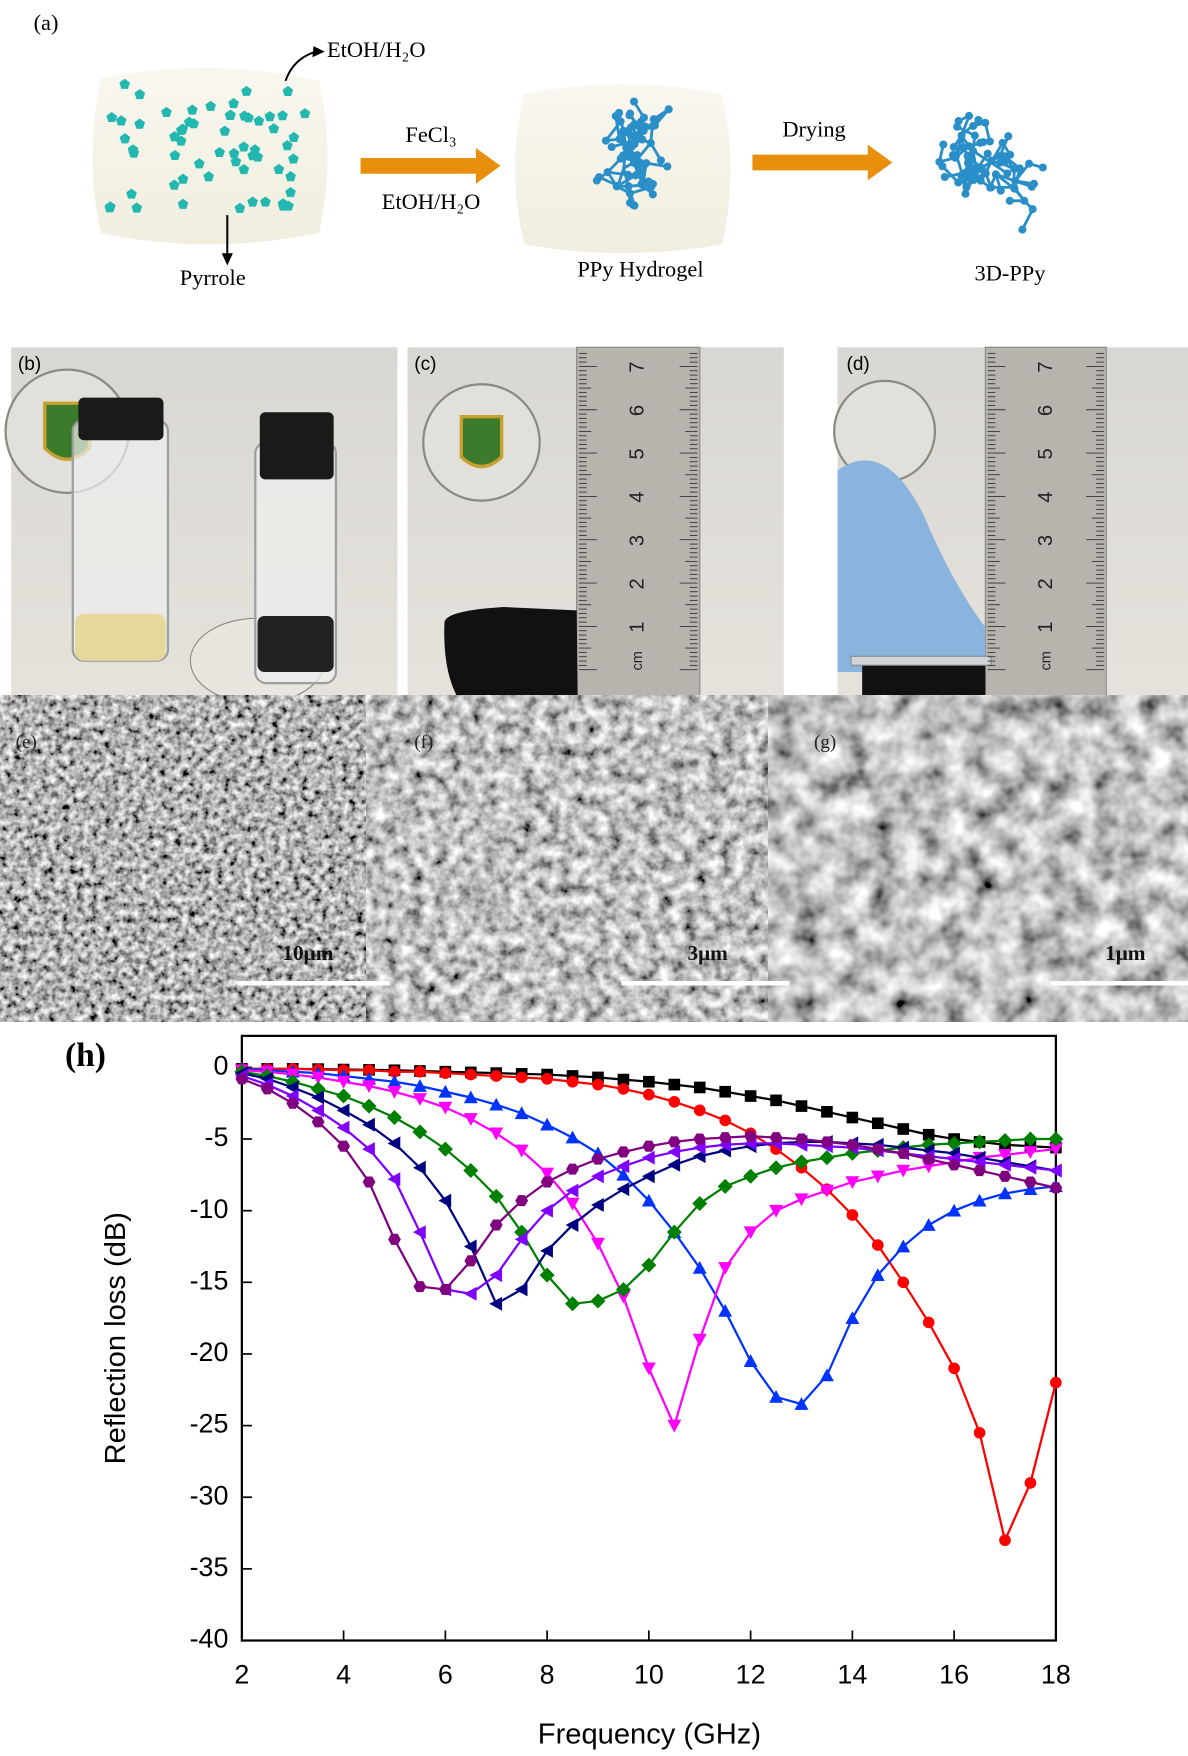  Describe the element at coordinates (751, 1674) in the screenshot. I see `x-tick-label: 12` at that location.